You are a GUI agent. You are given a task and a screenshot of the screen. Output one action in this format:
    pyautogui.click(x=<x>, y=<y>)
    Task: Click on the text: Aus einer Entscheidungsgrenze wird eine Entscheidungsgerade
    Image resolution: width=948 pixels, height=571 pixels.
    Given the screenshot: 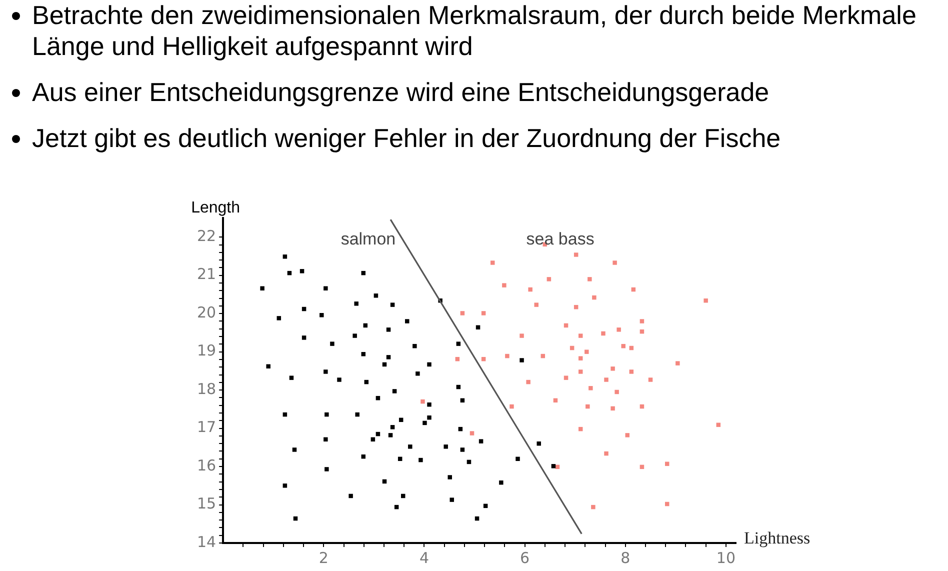 What is the action you would take?
    pyautogui.click(x=400, y=92)
    